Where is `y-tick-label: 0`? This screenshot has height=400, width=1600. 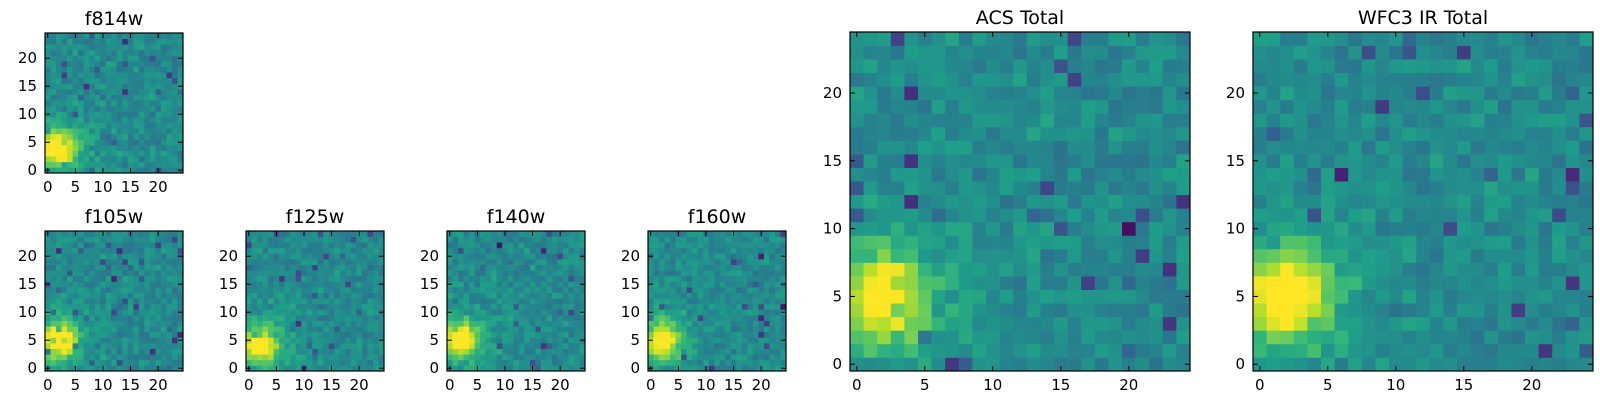
y-tick-label: 0 is located at coordinates (635, 368).